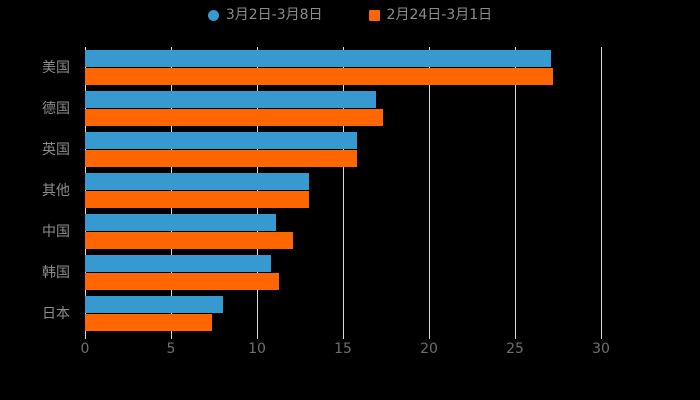 The width and height of the screenshot is (700, 400). Describe the element at coordinates (257, 349) in the screenshot. I see `x-tick-label-10: 10` at that location.